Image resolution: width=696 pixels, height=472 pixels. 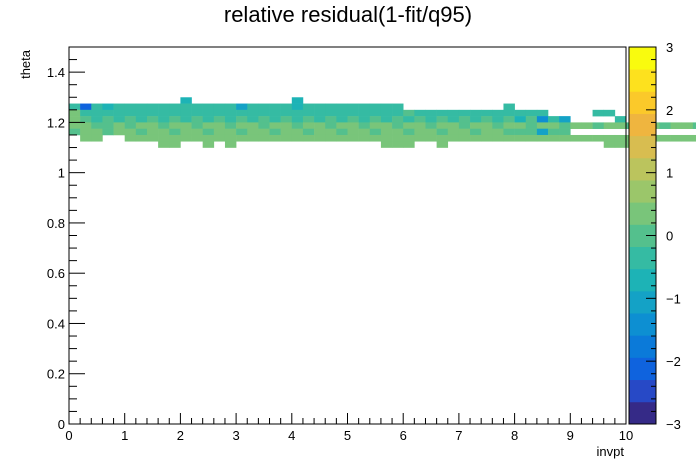 What do you see at coordinates (673, 424) in the screenshot?
I see `colorbar-tick-label: −3` at bounding box center [673, 424].